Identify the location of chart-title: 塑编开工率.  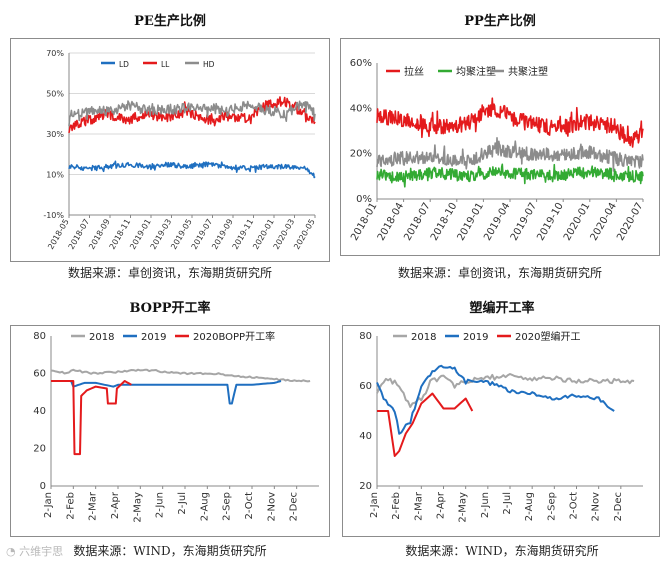
(502, 308).